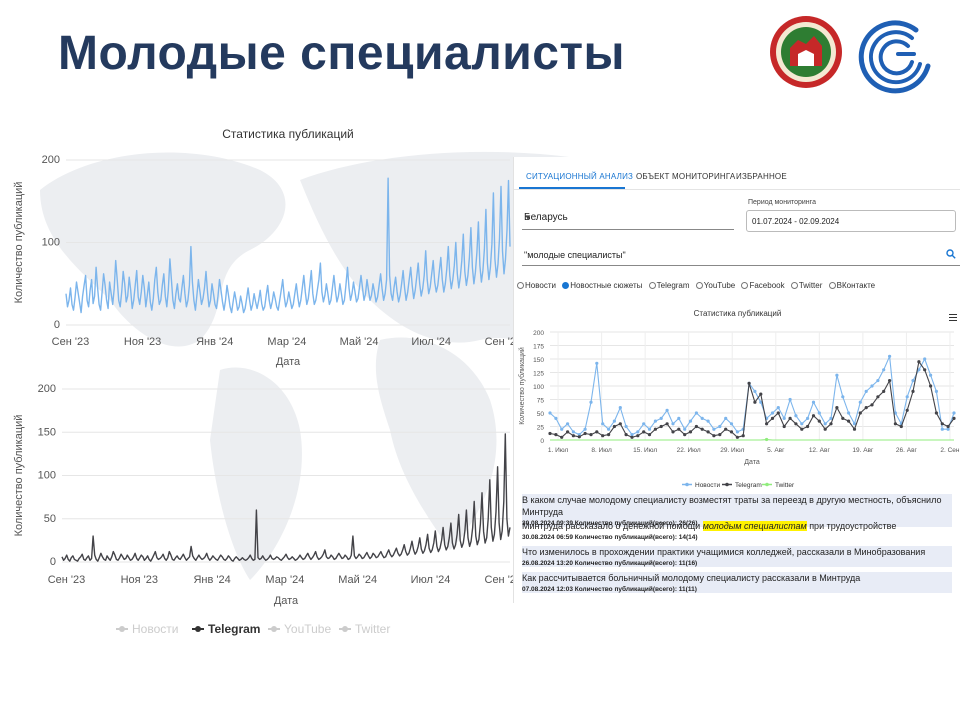  I want to click on keyword-highlight: молодым специалистам, so click(754, 526).